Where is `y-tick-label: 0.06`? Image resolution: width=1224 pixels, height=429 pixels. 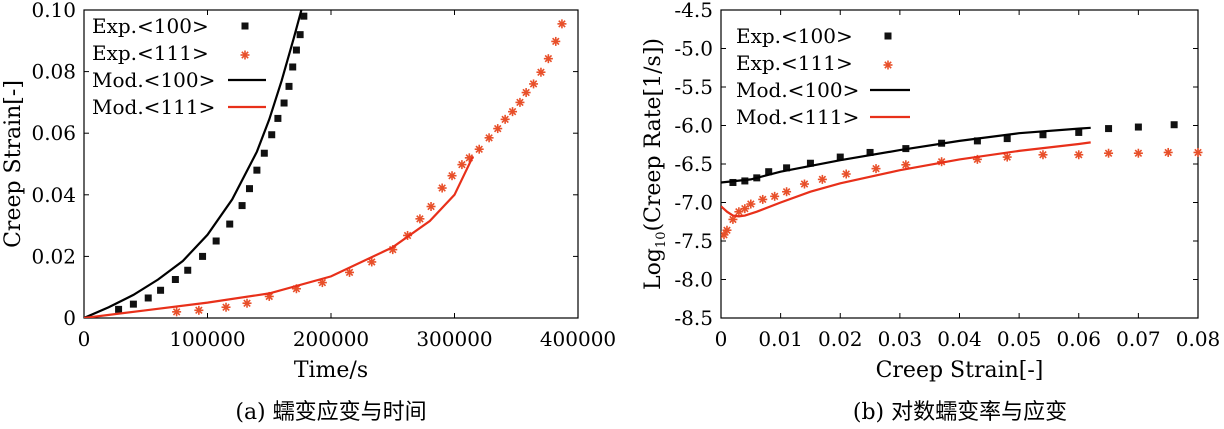
y-tick-label: 0.06 is located at coordinates (53, 133).